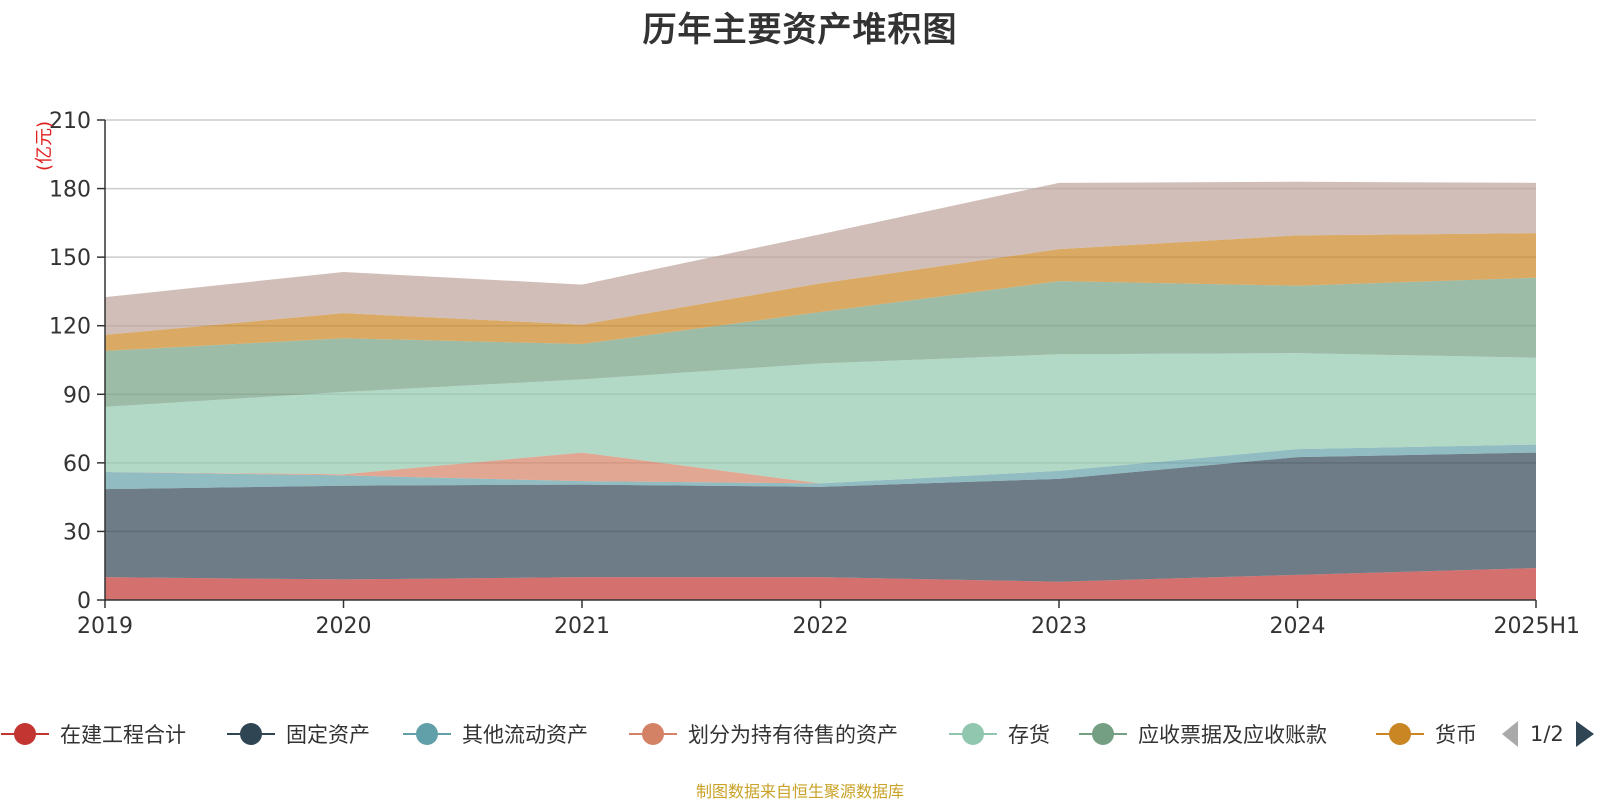 Image resolution: width=1600 pixels, height=802 pixels. What do you see at coordinates (77, 395) in the screenshot?
I see `y-tick-label: 90` at bounding box center [77, 395].